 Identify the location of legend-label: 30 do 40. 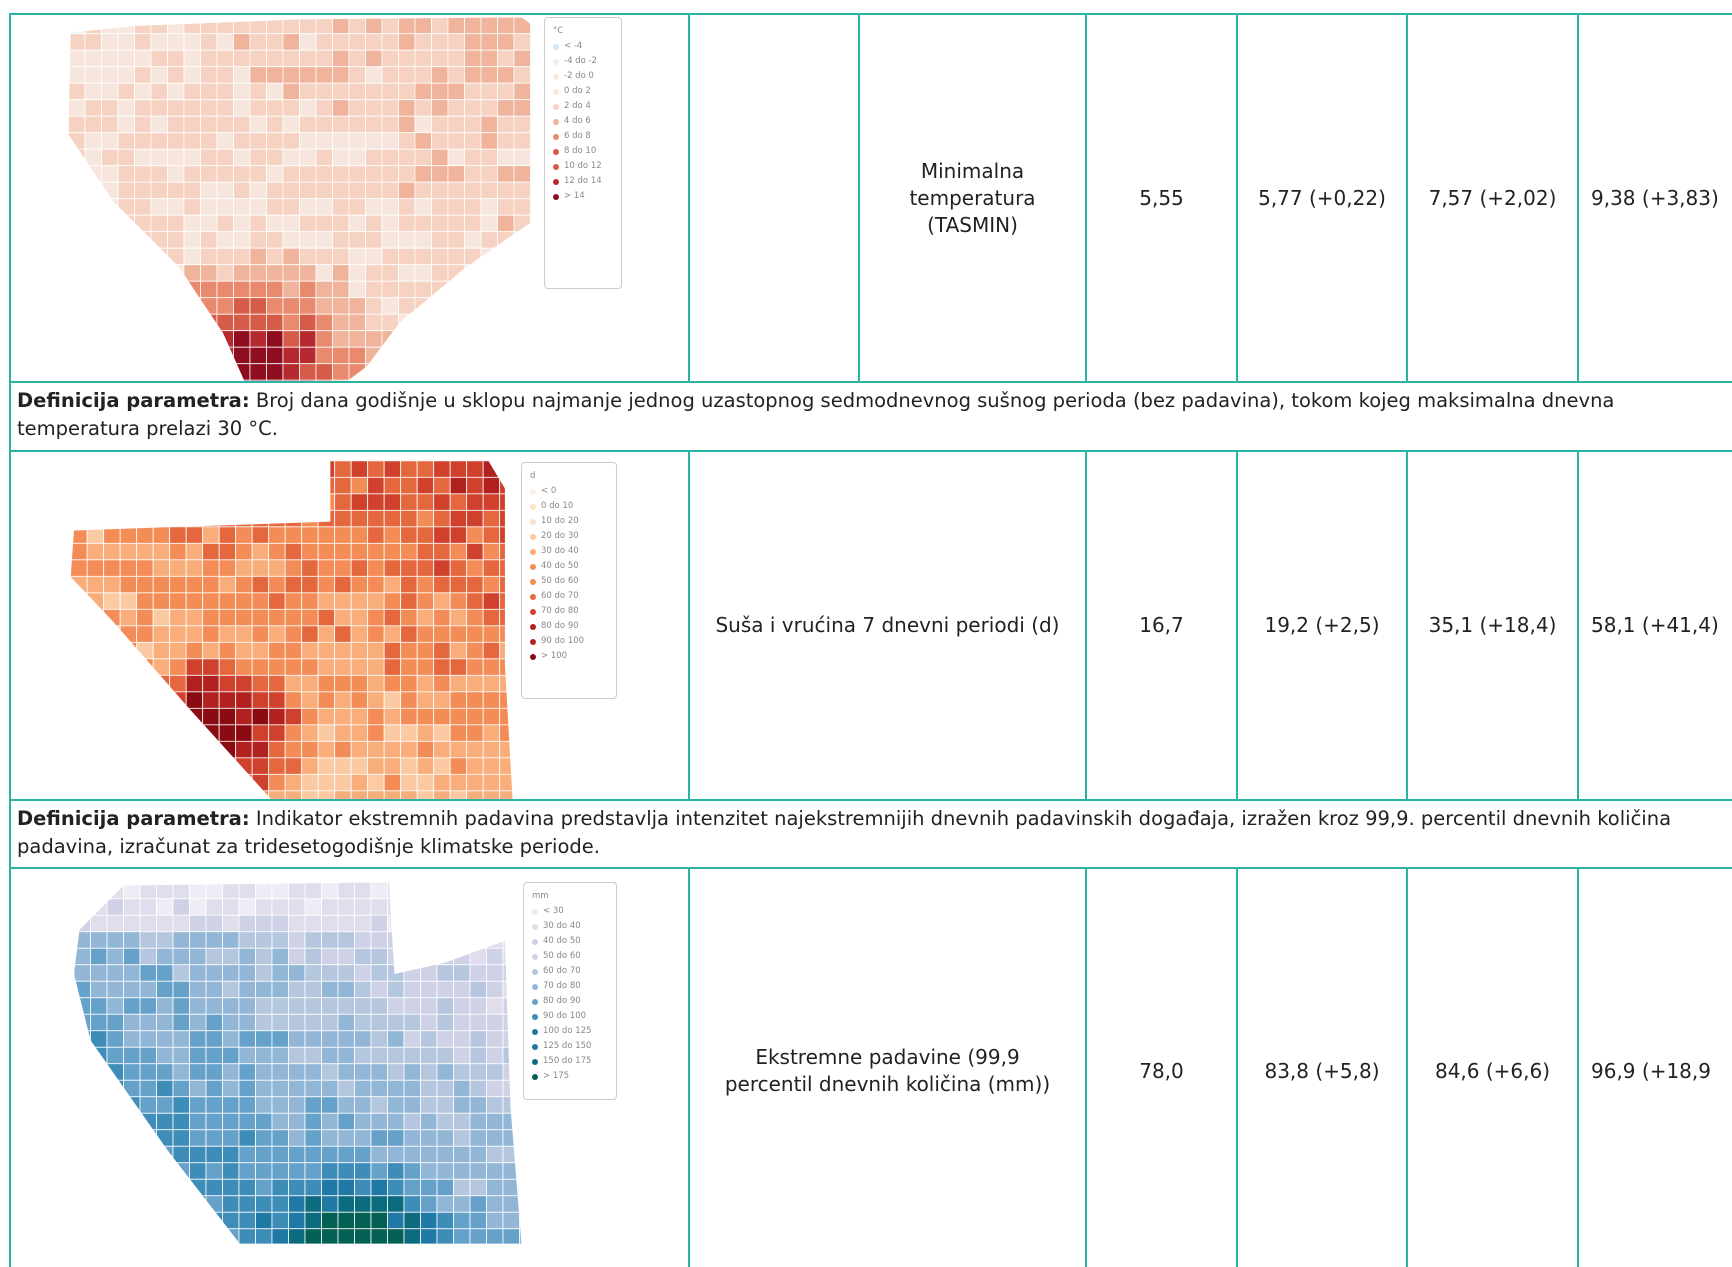
(560, 551).